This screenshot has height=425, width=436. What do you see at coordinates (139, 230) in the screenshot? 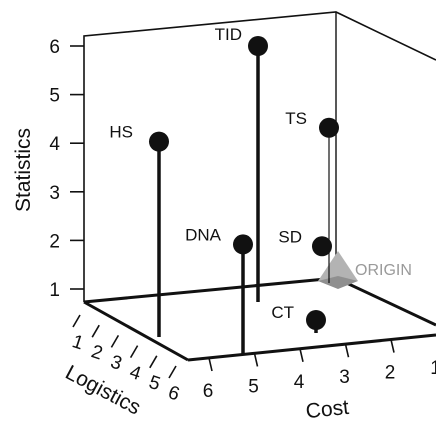
I see `data-point: HS` at bounding box center [139, 230].